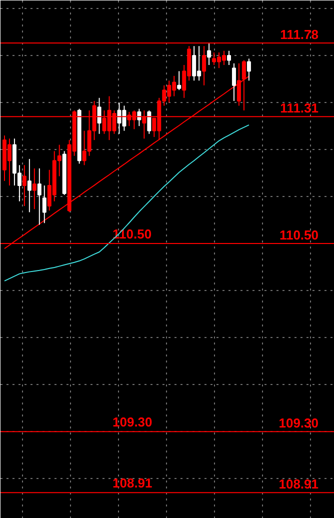  I want to click on annotation: 111.31, so click(299, 108).